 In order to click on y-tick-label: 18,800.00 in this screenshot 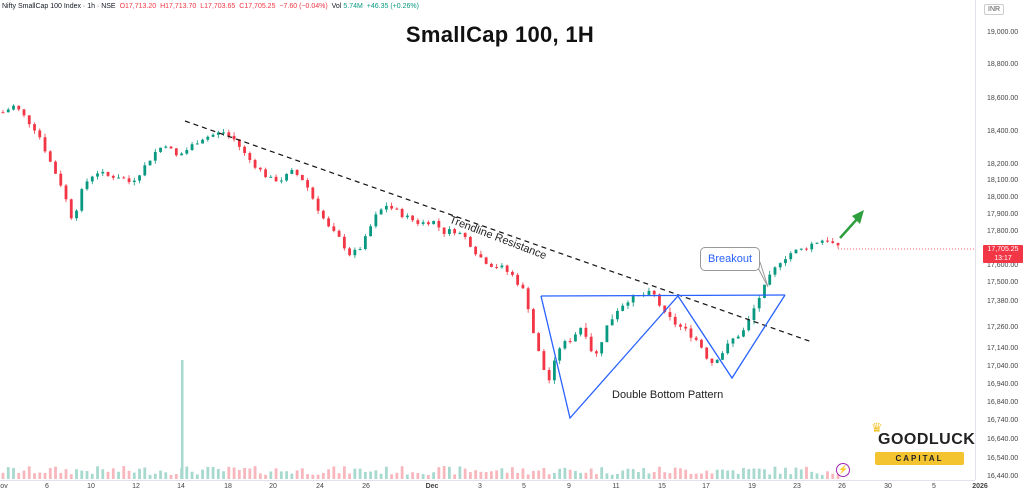, I will do `click(1003, 64)`.